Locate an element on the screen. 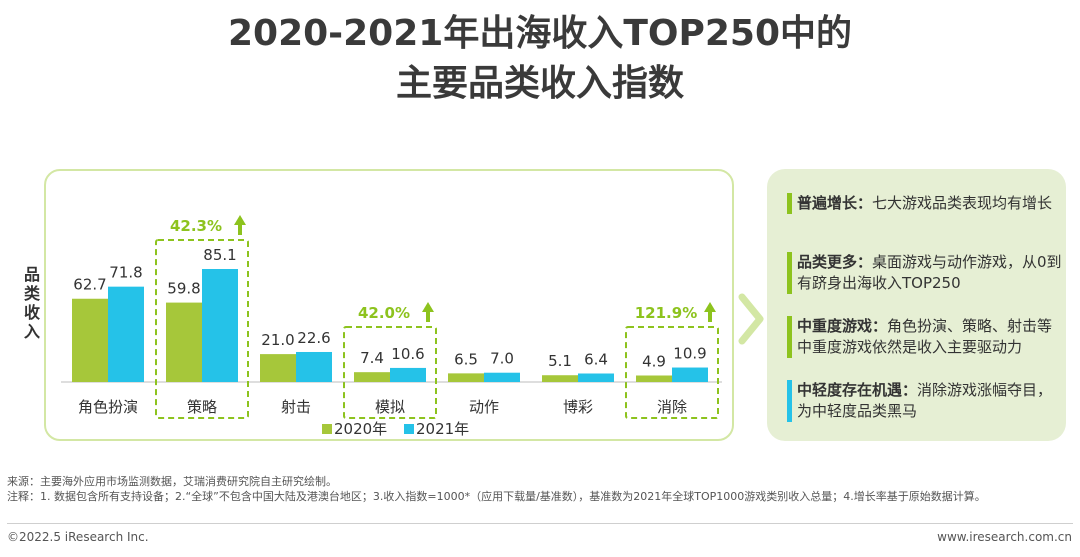 The image size is (1080, 557). data-label: 7.0 is located at coordinates (502, 359).